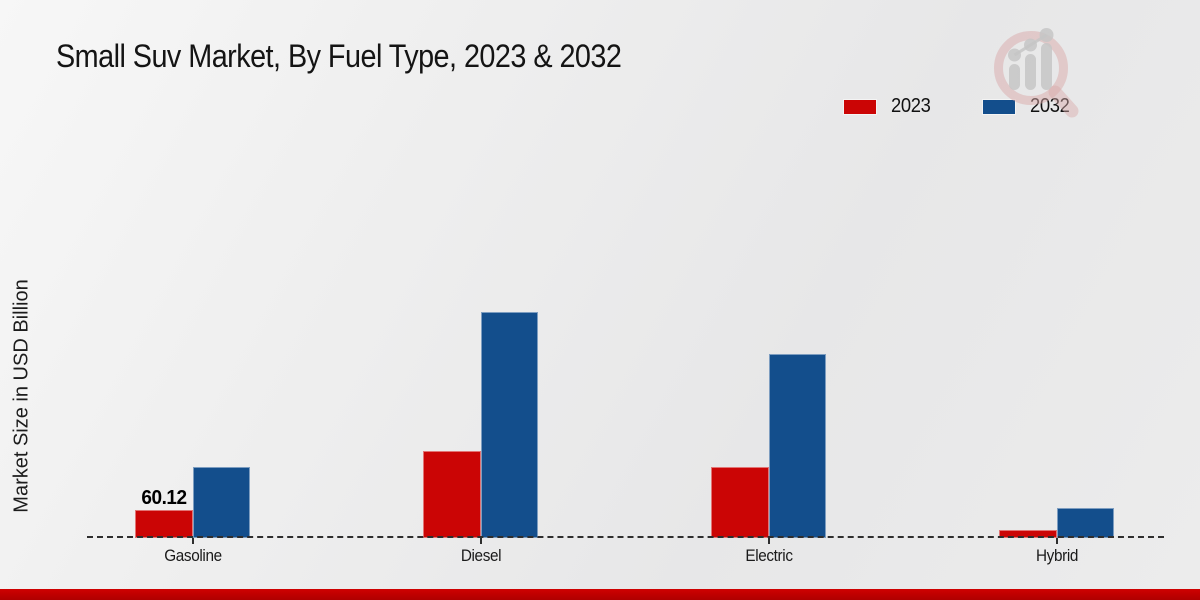 The image size is (1200, 600). Describe the element at coordinates (164, 524) in the screenshot. I see `bar-2023-gasoline` at that location.